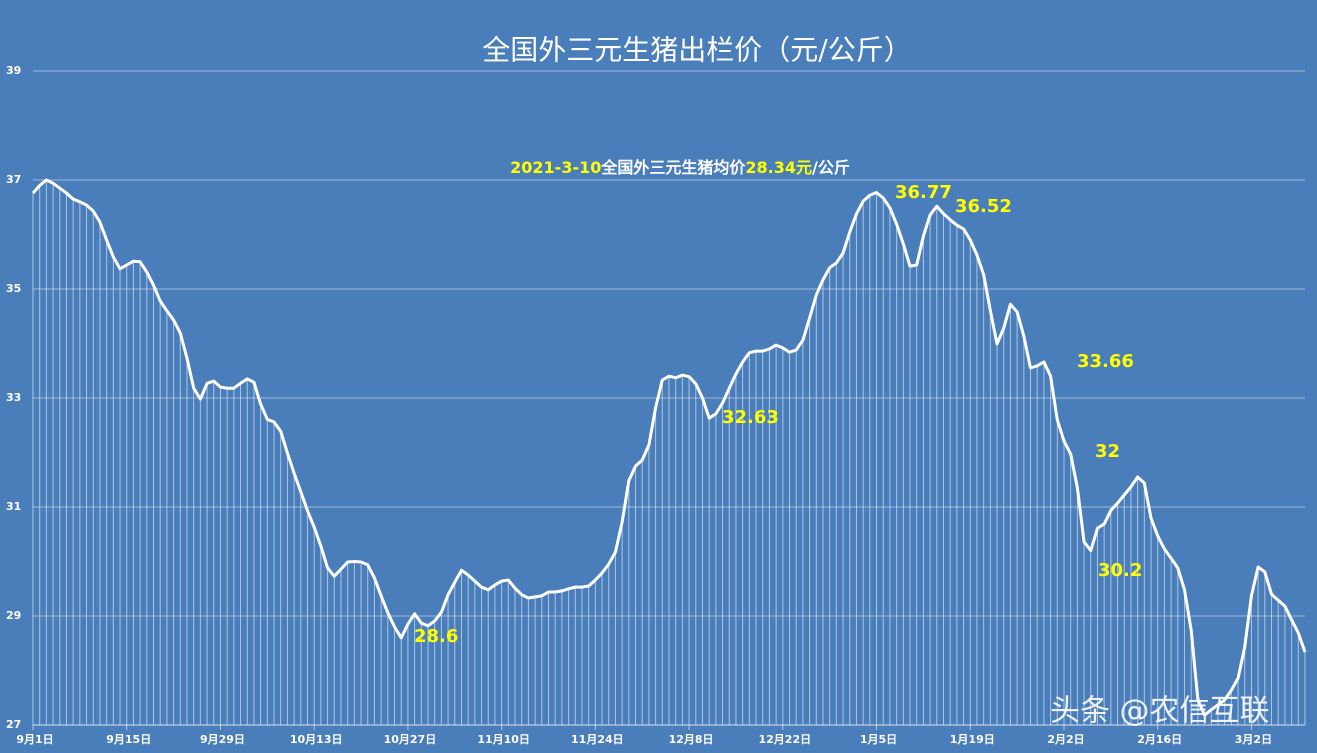  I want to click on x-tick-label: 10月13日, so click(316, 739).